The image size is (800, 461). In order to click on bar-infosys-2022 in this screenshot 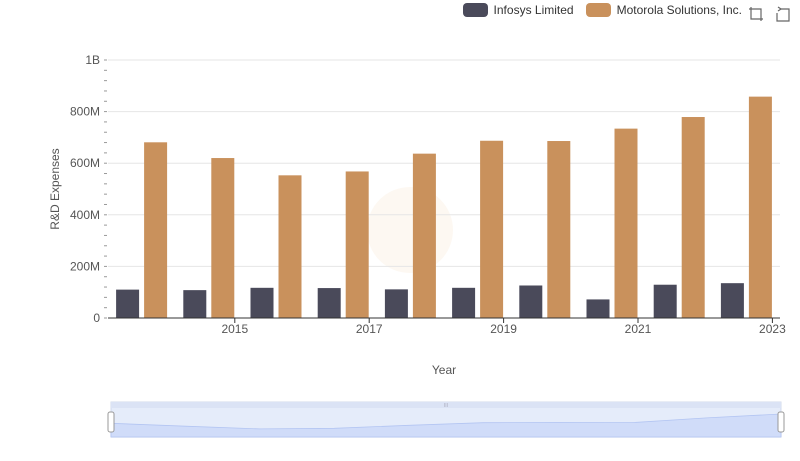, I will do `click(665, 301)`.